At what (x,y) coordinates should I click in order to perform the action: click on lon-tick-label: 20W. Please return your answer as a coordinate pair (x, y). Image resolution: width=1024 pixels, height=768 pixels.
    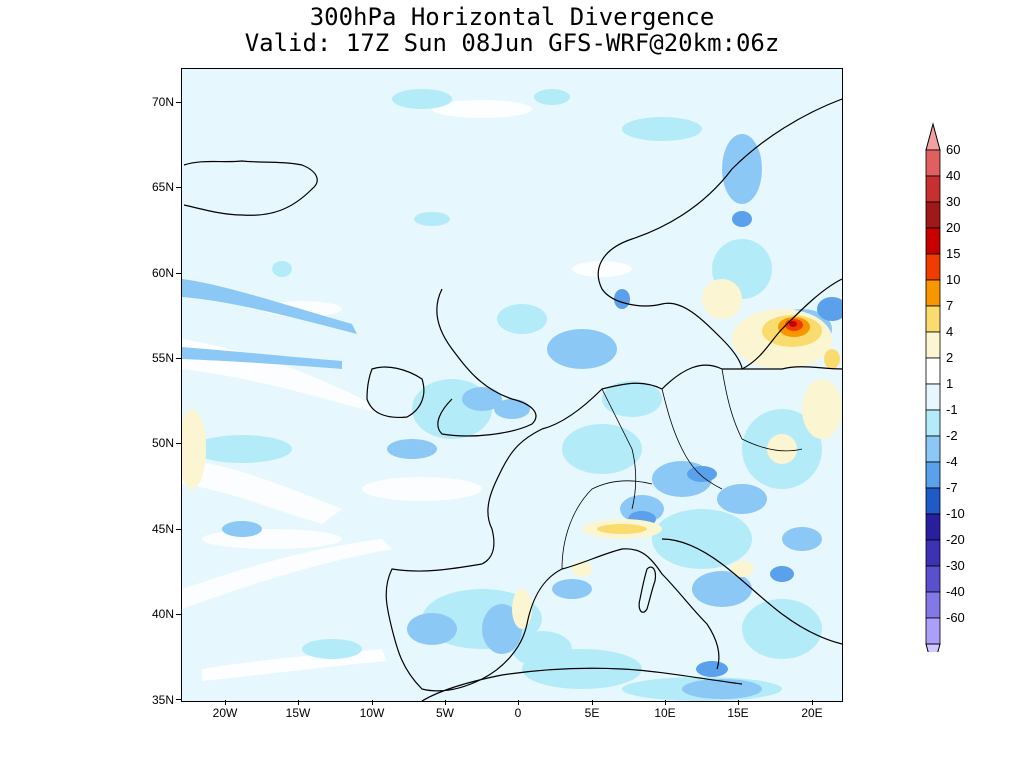
    Looking at the image, I should click on (225, 713).